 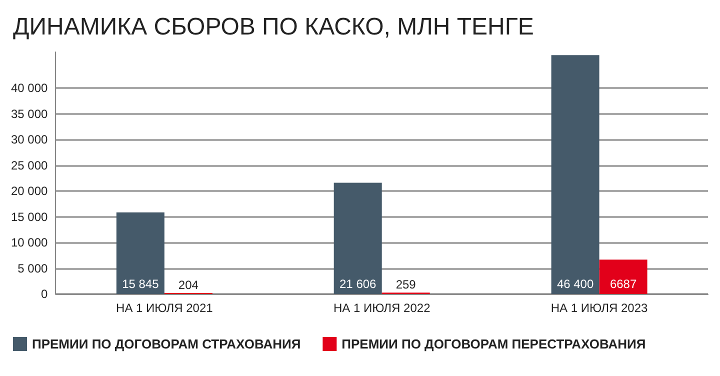 I want to click on y-tick-label: 30 000, so click(x=29, y=139).